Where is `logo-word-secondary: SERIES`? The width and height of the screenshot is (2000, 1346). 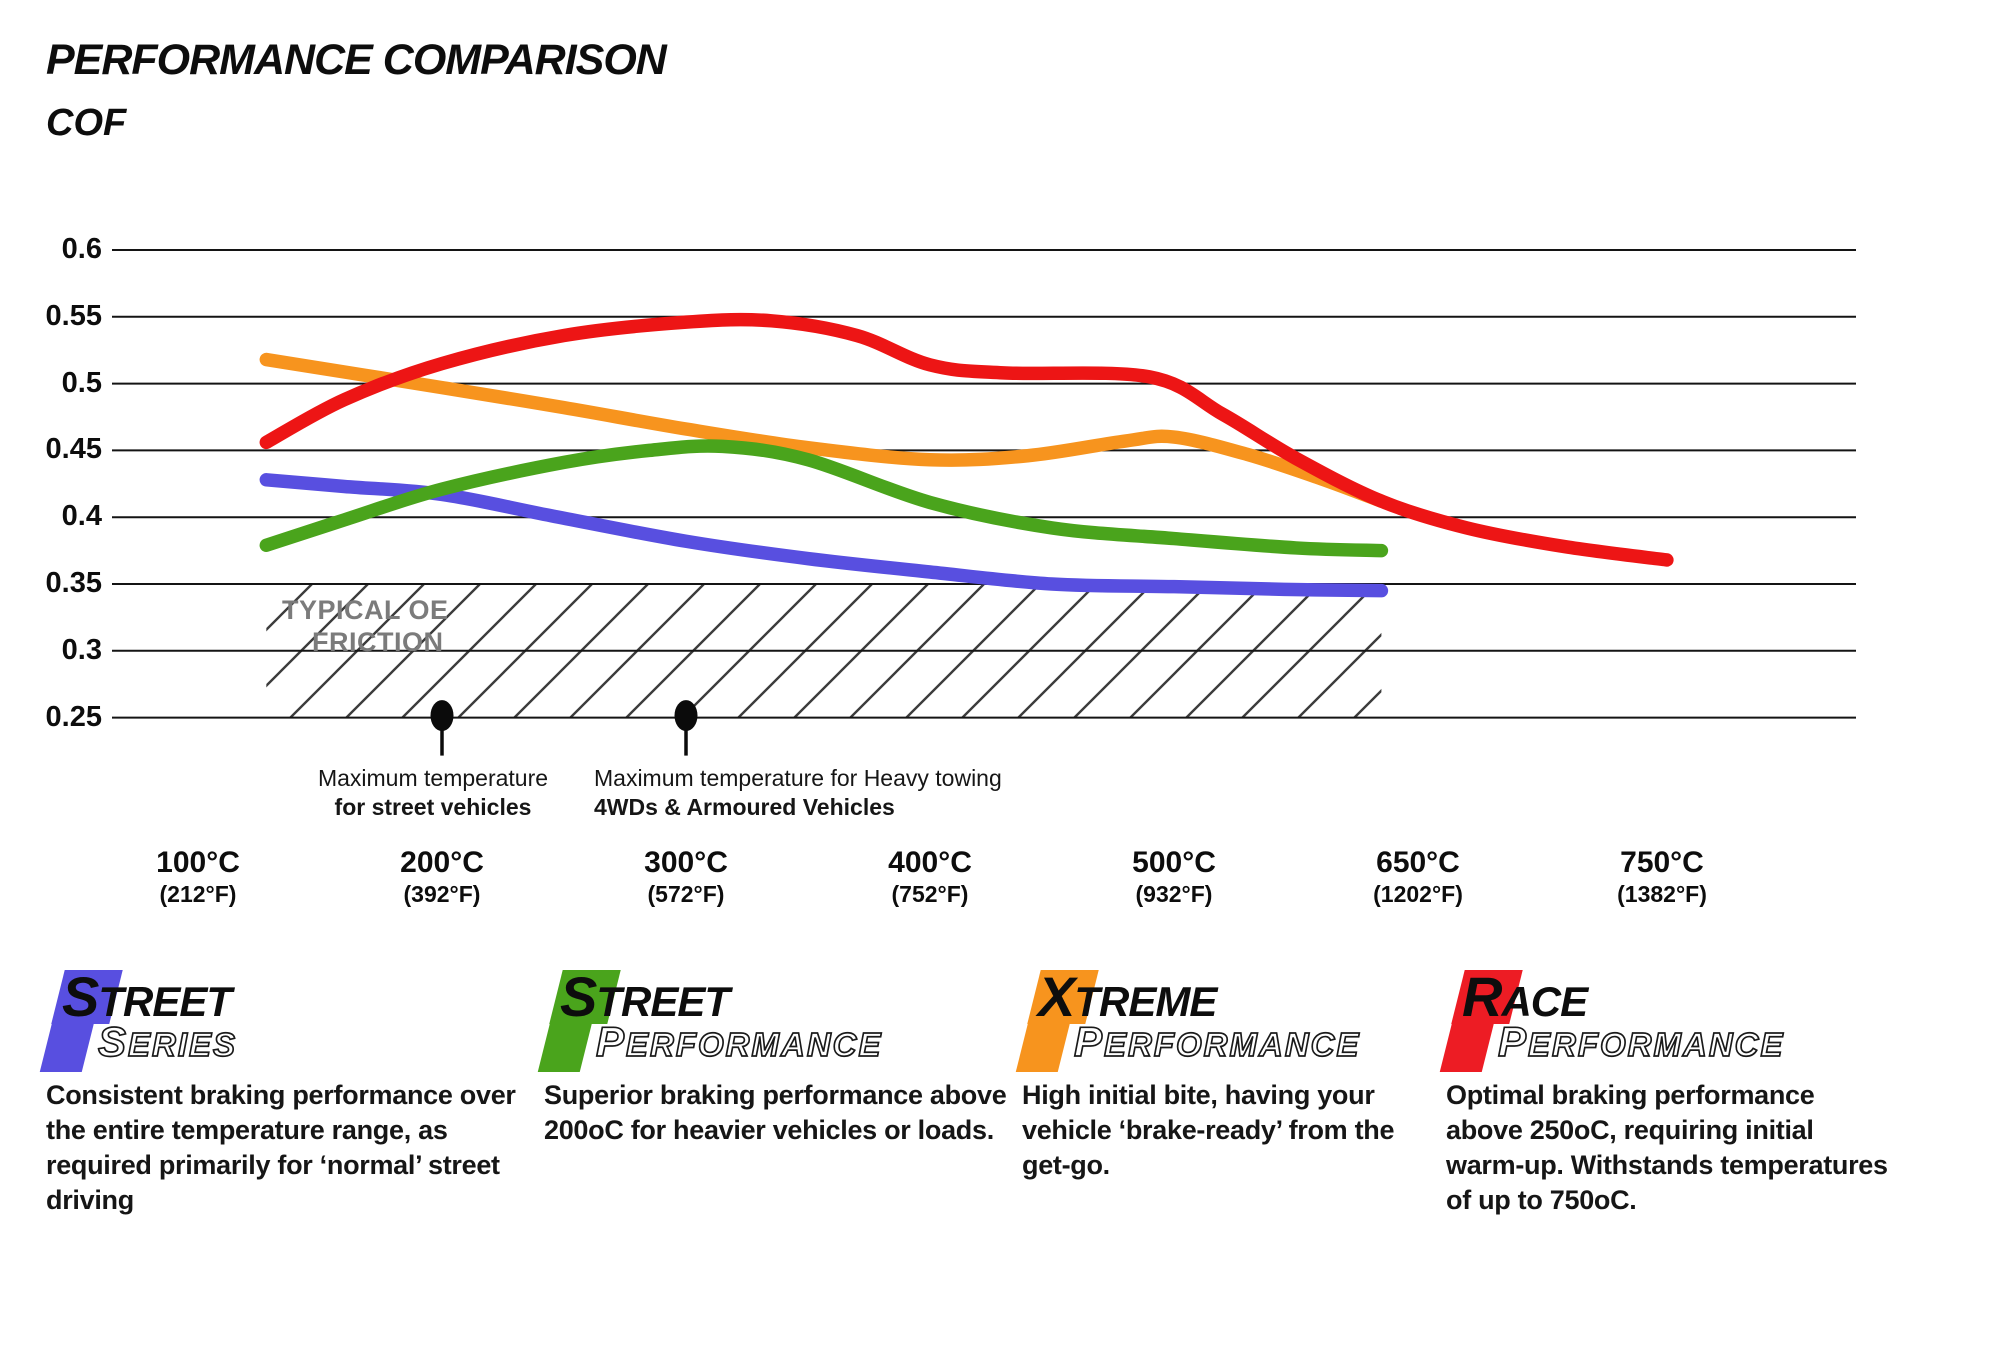
logo-word-secondary: SERIES is located at coordinates (167, 1041).